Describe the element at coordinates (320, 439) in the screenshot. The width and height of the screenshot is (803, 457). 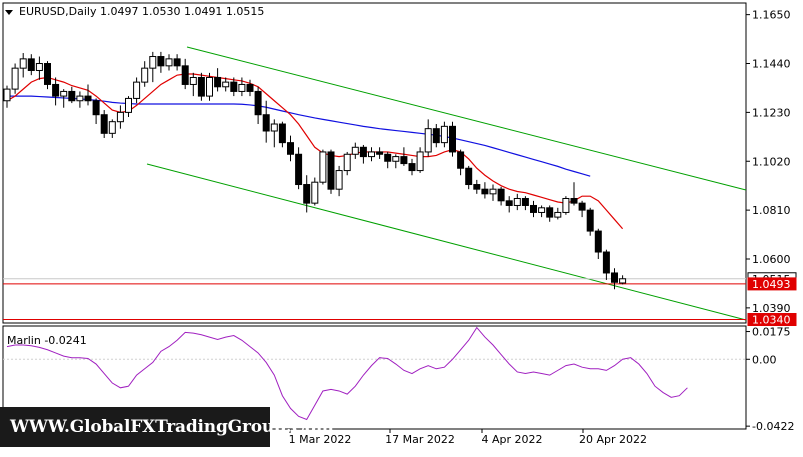
I see `x-tick-label: 1 Mar 2022` at that location.